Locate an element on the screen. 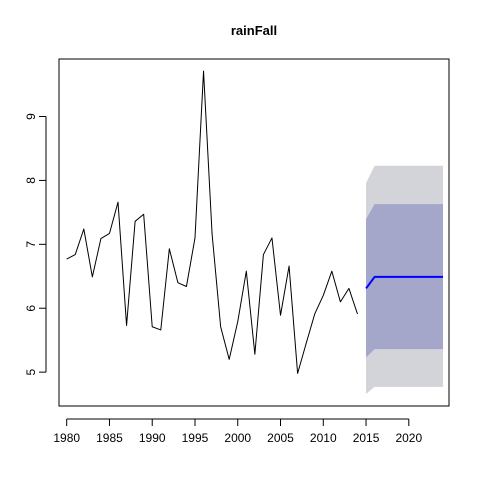 The width and height of the screenshot is (480, 480). x-tick-label: 2000 is located at coordinates (237, 438).